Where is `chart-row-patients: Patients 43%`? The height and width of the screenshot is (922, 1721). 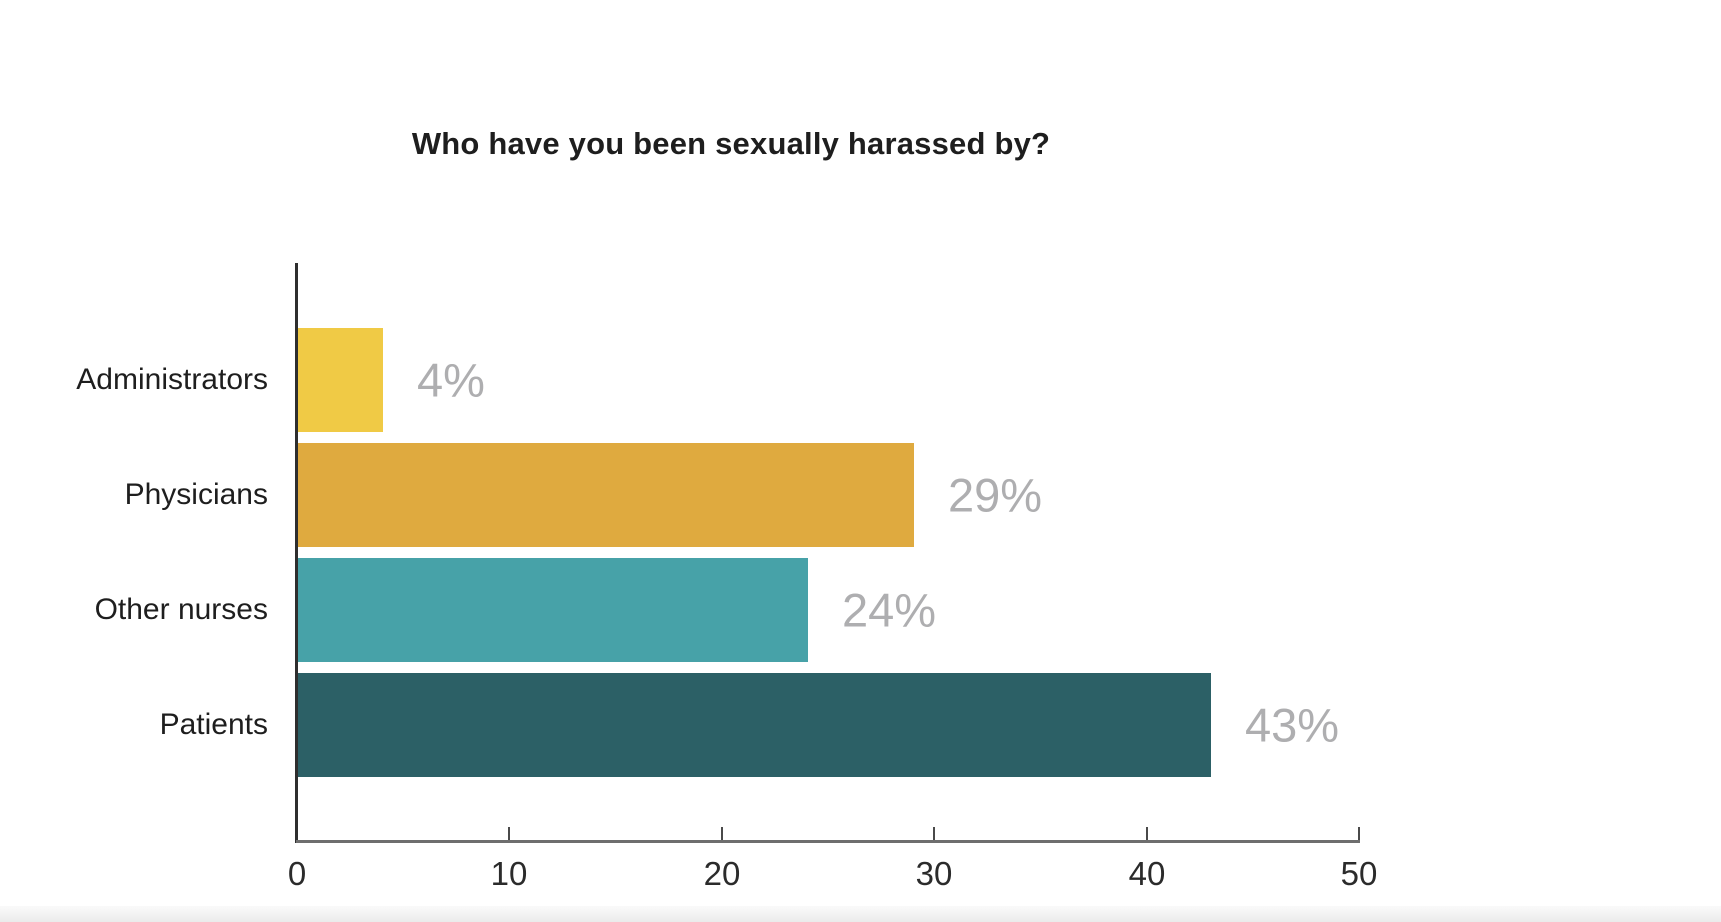
chart-row-patients: Patients 43% is located at coordinates (860, 725).